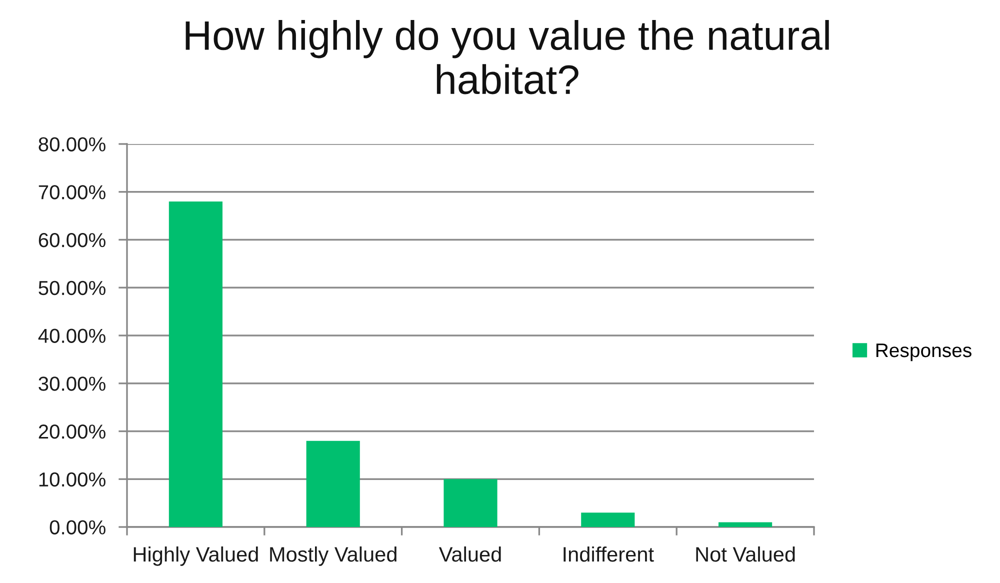 This screenshot has height=583, width=1000. What do you see at coordinates (333, 556) in the screenshot?
I see `x-tick-label: Mostly Valued` at bounding box center [333, 556].